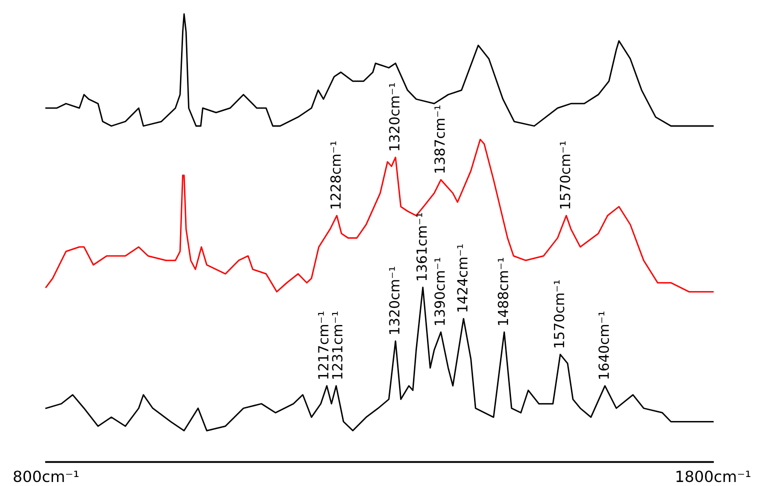 The image size is (759, 486). I want to click on annotation: 1424cm⁻¹, so click(462, 278).